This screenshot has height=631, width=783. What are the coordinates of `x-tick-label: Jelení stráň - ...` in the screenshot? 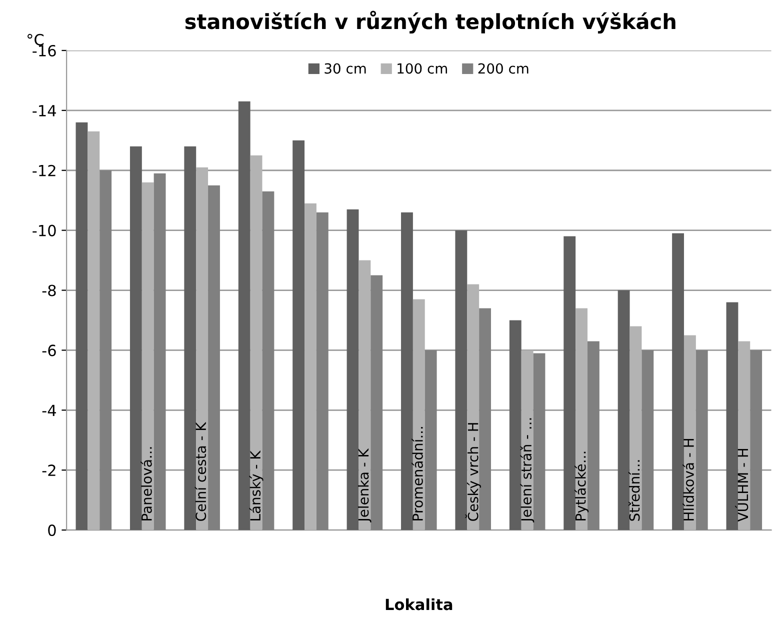 It's located at (527, 470).